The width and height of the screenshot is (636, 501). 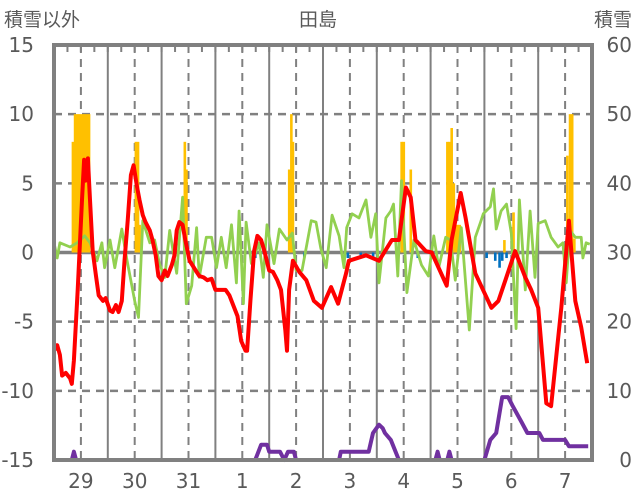 I want to click on left-tick-label: 5, so click(x=27, y=183).